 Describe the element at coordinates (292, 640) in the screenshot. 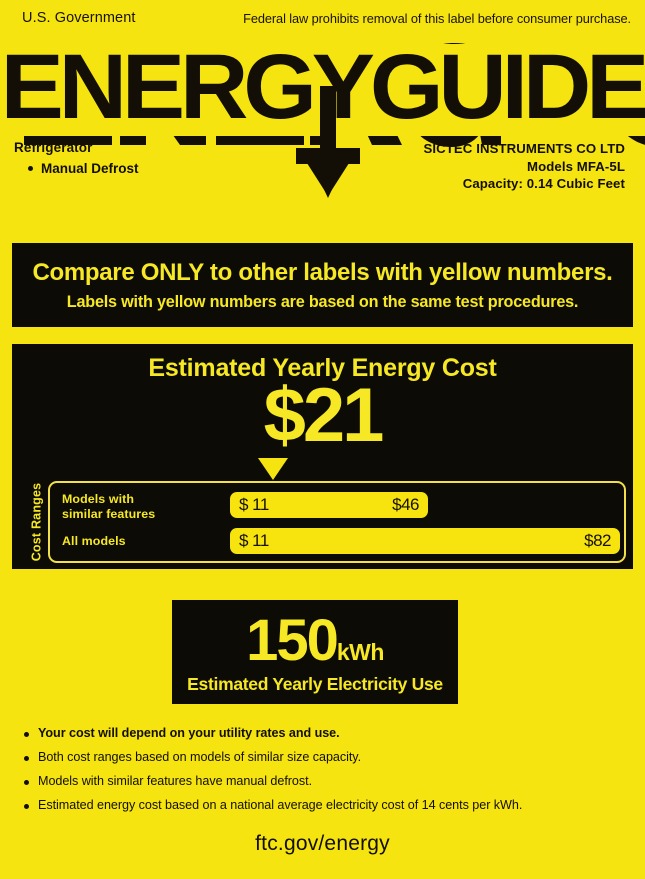

I see `electricity-use-number: 150` at that location.